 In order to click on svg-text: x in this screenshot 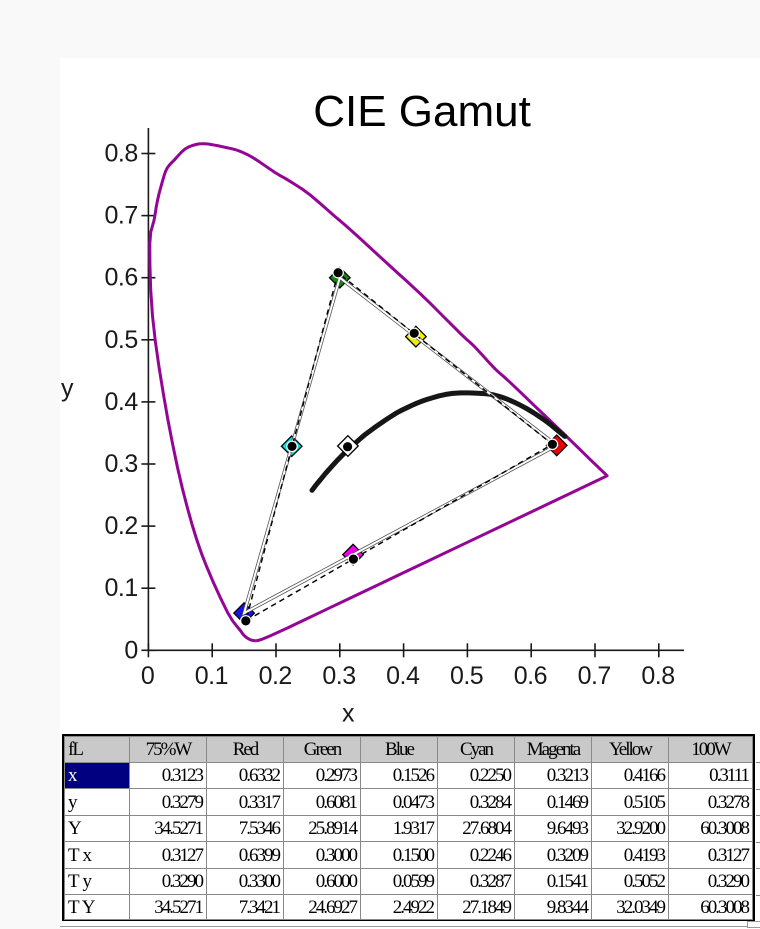, I will do `click(348, 714)`.